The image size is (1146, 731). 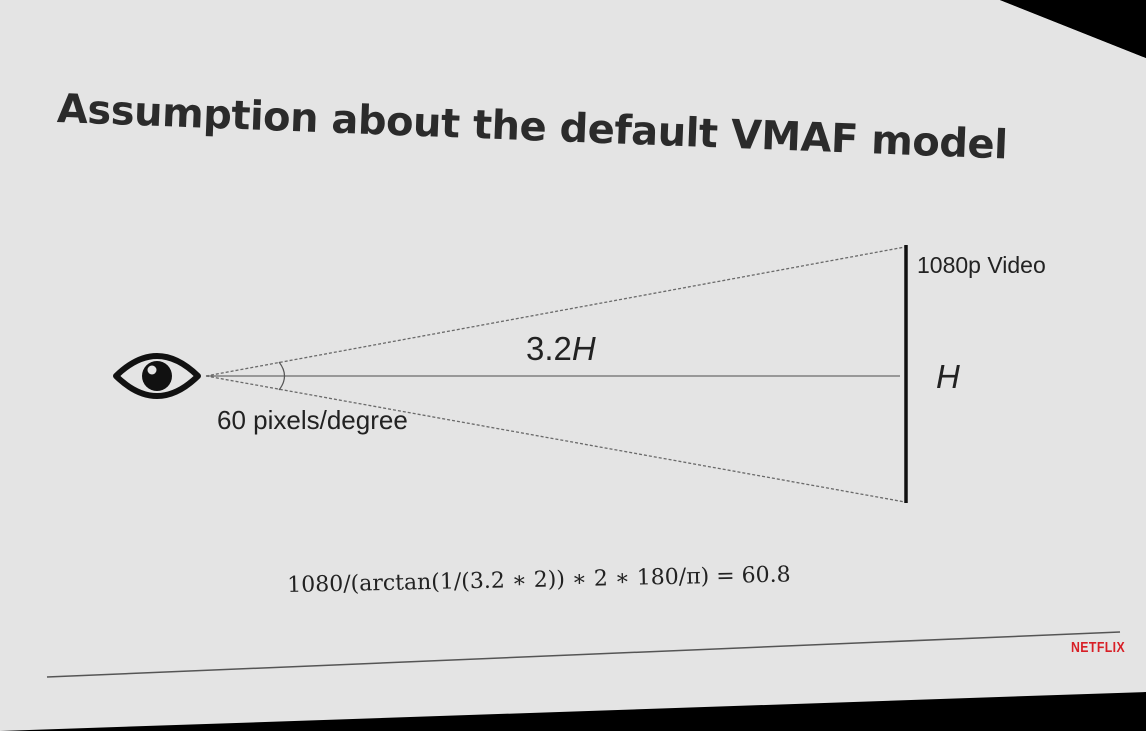 I want to click on distance-label: 3.2H, so click(x=561, y=349).